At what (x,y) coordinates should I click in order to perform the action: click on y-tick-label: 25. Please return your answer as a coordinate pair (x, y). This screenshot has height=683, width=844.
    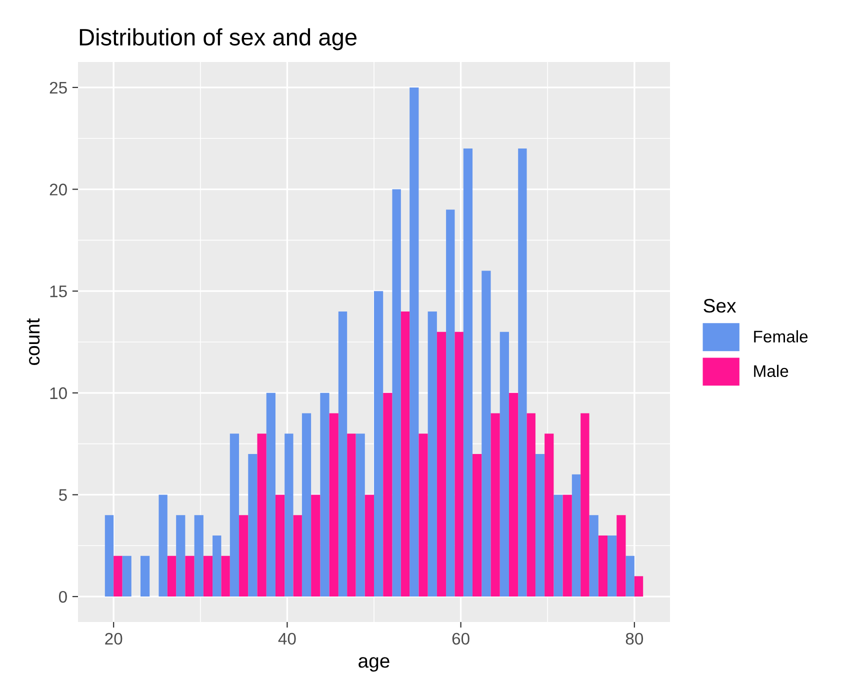
    Looking at the image, I should click on (58, 88).